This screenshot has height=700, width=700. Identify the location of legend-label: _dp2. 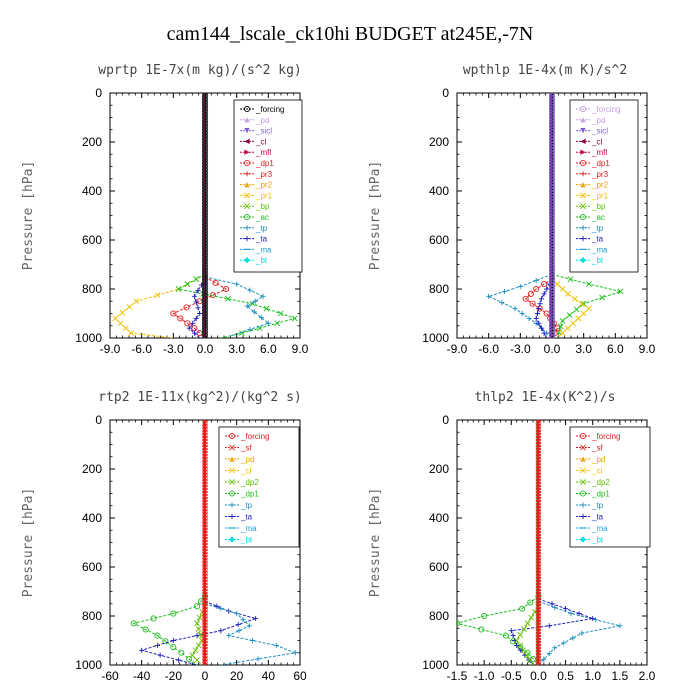
(249, 482).